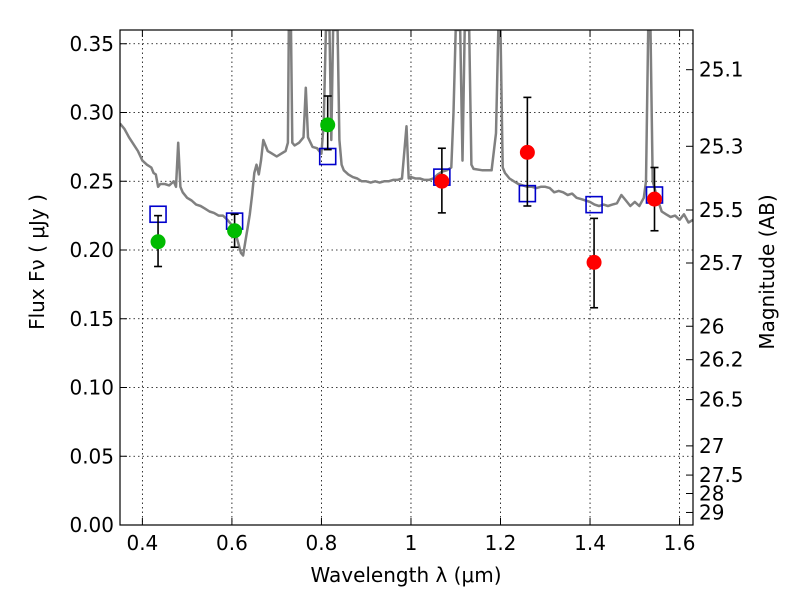 This screenshot has height=600, width=800. Describe the element at coordinates (405, 575) in the screenshot. I see `x-axis-title: Wavelength λ (μm)` at that location.